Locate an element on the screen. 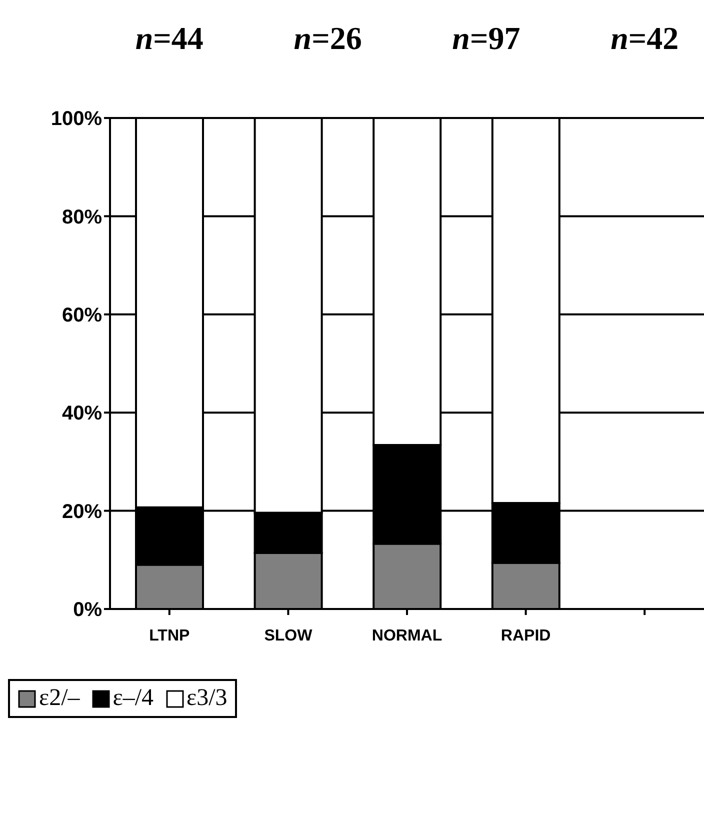 The image size is (704, 832). text: n=44 is located at coordinates (169, 38).